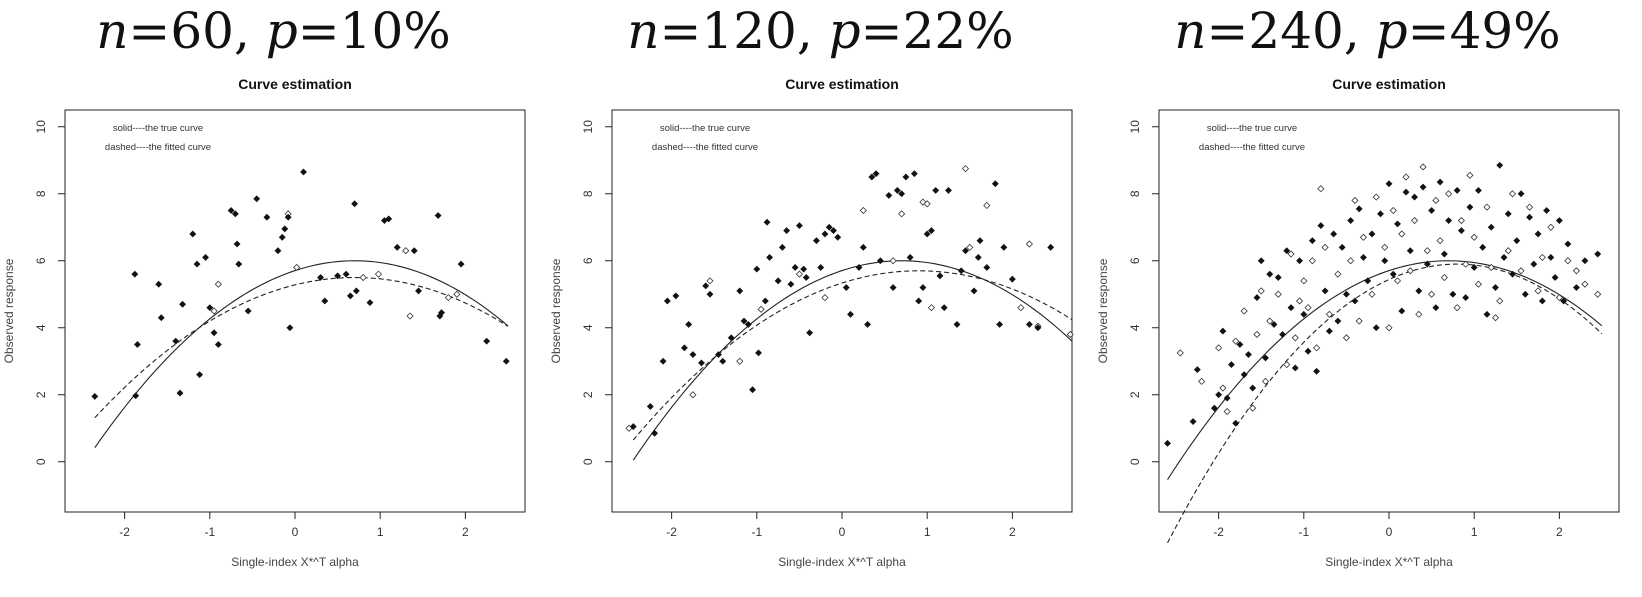 This screenshot has height=597, width=1642. What do you see at coordinates (1135, 394) in the screenshot?
I see `y-tick-label: 2` at bounding box center [1135, 394].